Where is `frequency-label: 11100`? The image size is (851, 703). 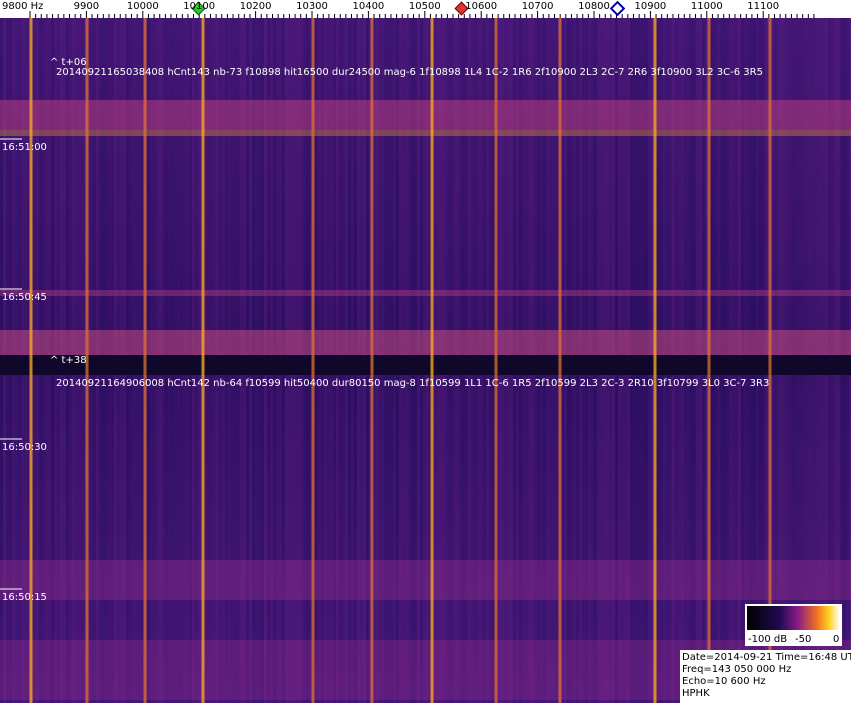 frequency-label: 11100 is located at coordinates (763, 6).